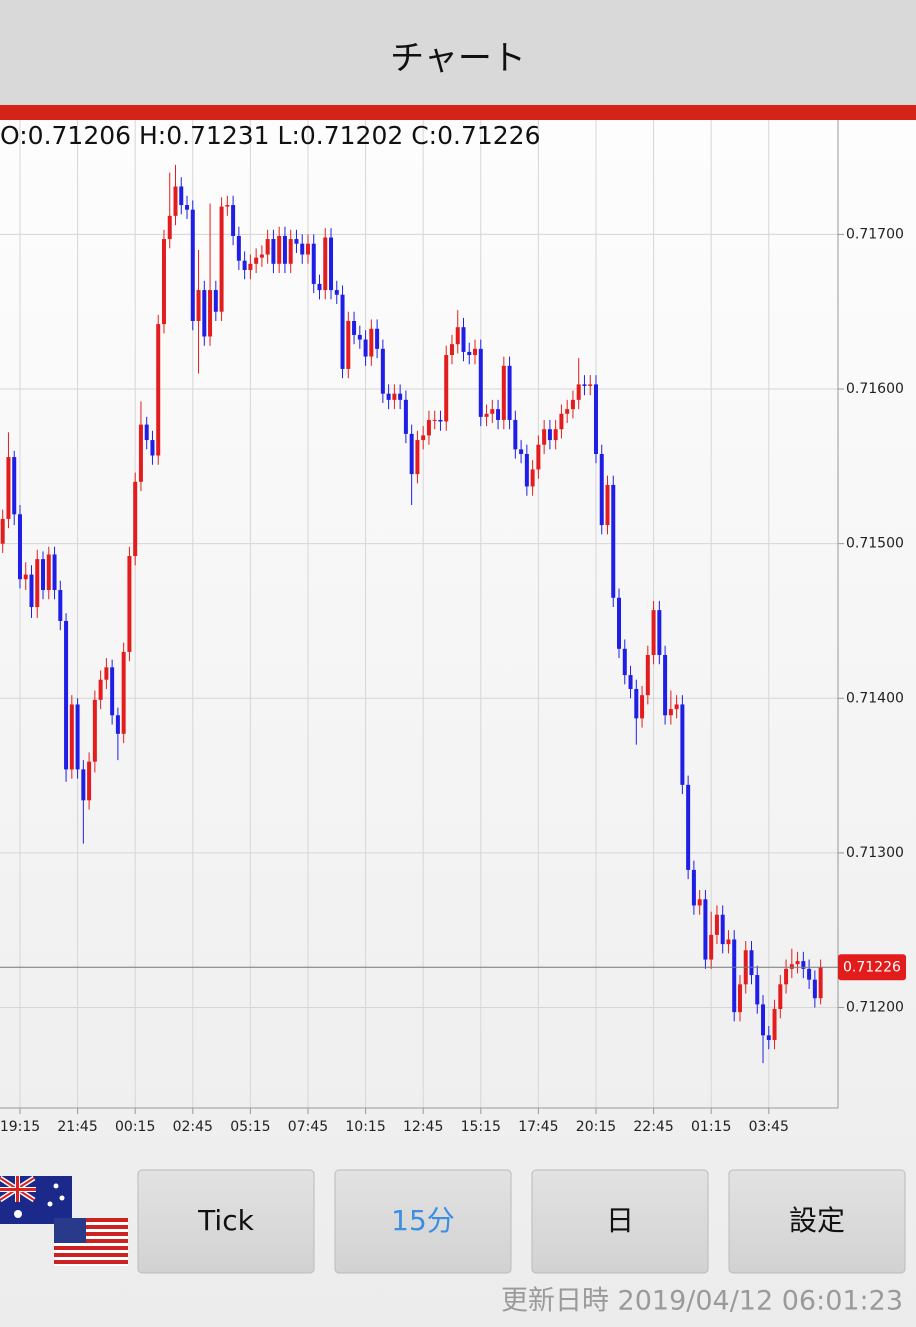  I want to click on last-price-label: 0.71226, so click(872, 967).